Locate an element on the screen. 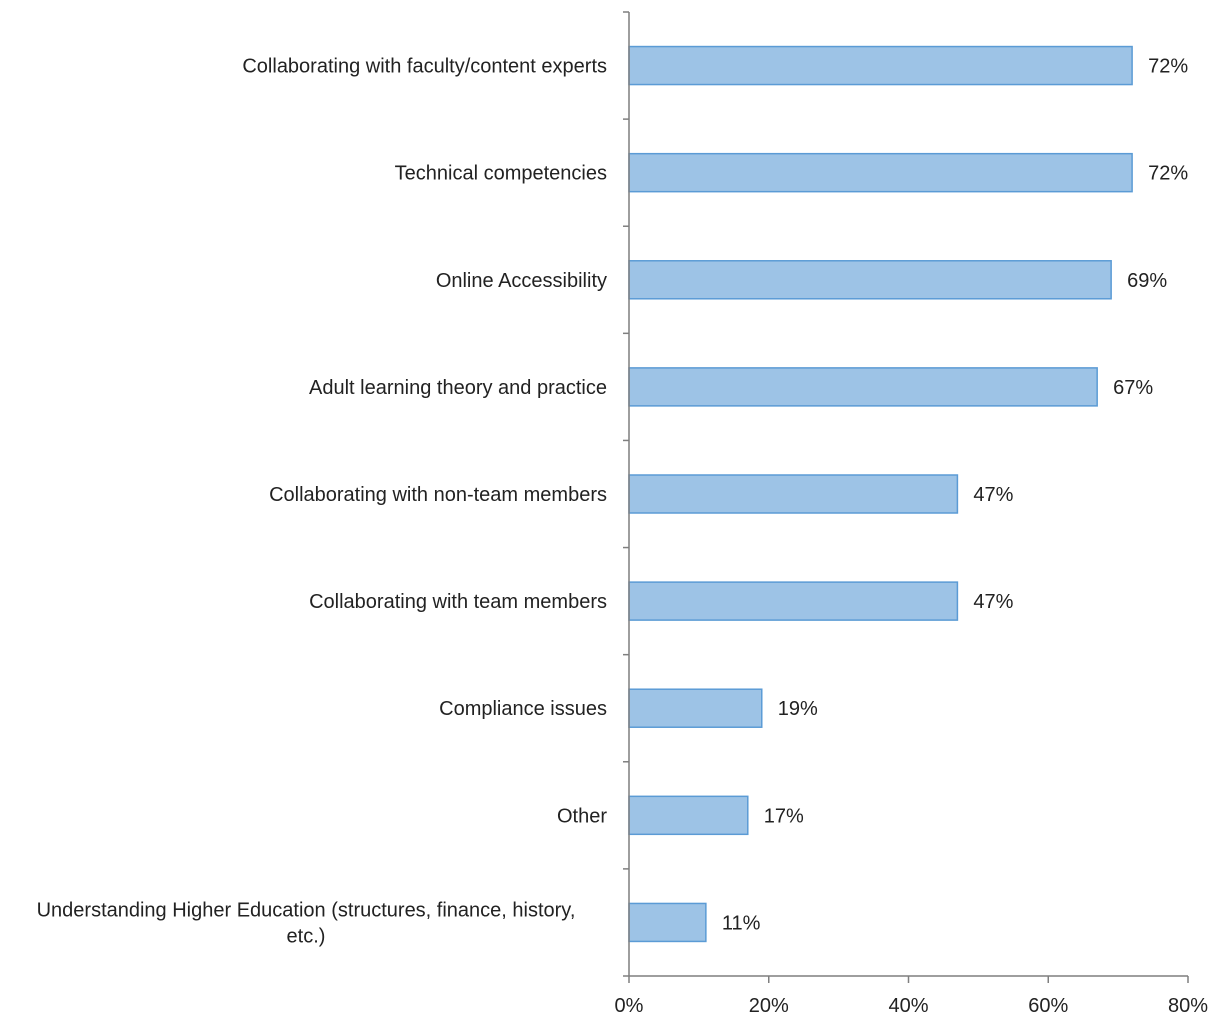 Image resolution: width=1212 pixels, height=1016 pixels. x-tick-label-4: 80% is located at coordinates (1188, 1005).